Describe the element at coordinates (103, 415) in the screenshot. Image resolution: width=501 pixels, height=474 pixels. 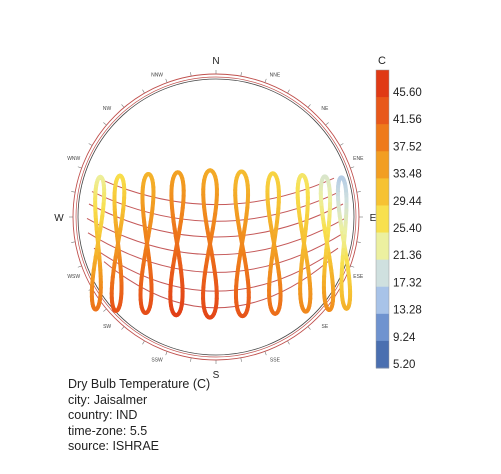
I see `country-label: country: IND` at that location.